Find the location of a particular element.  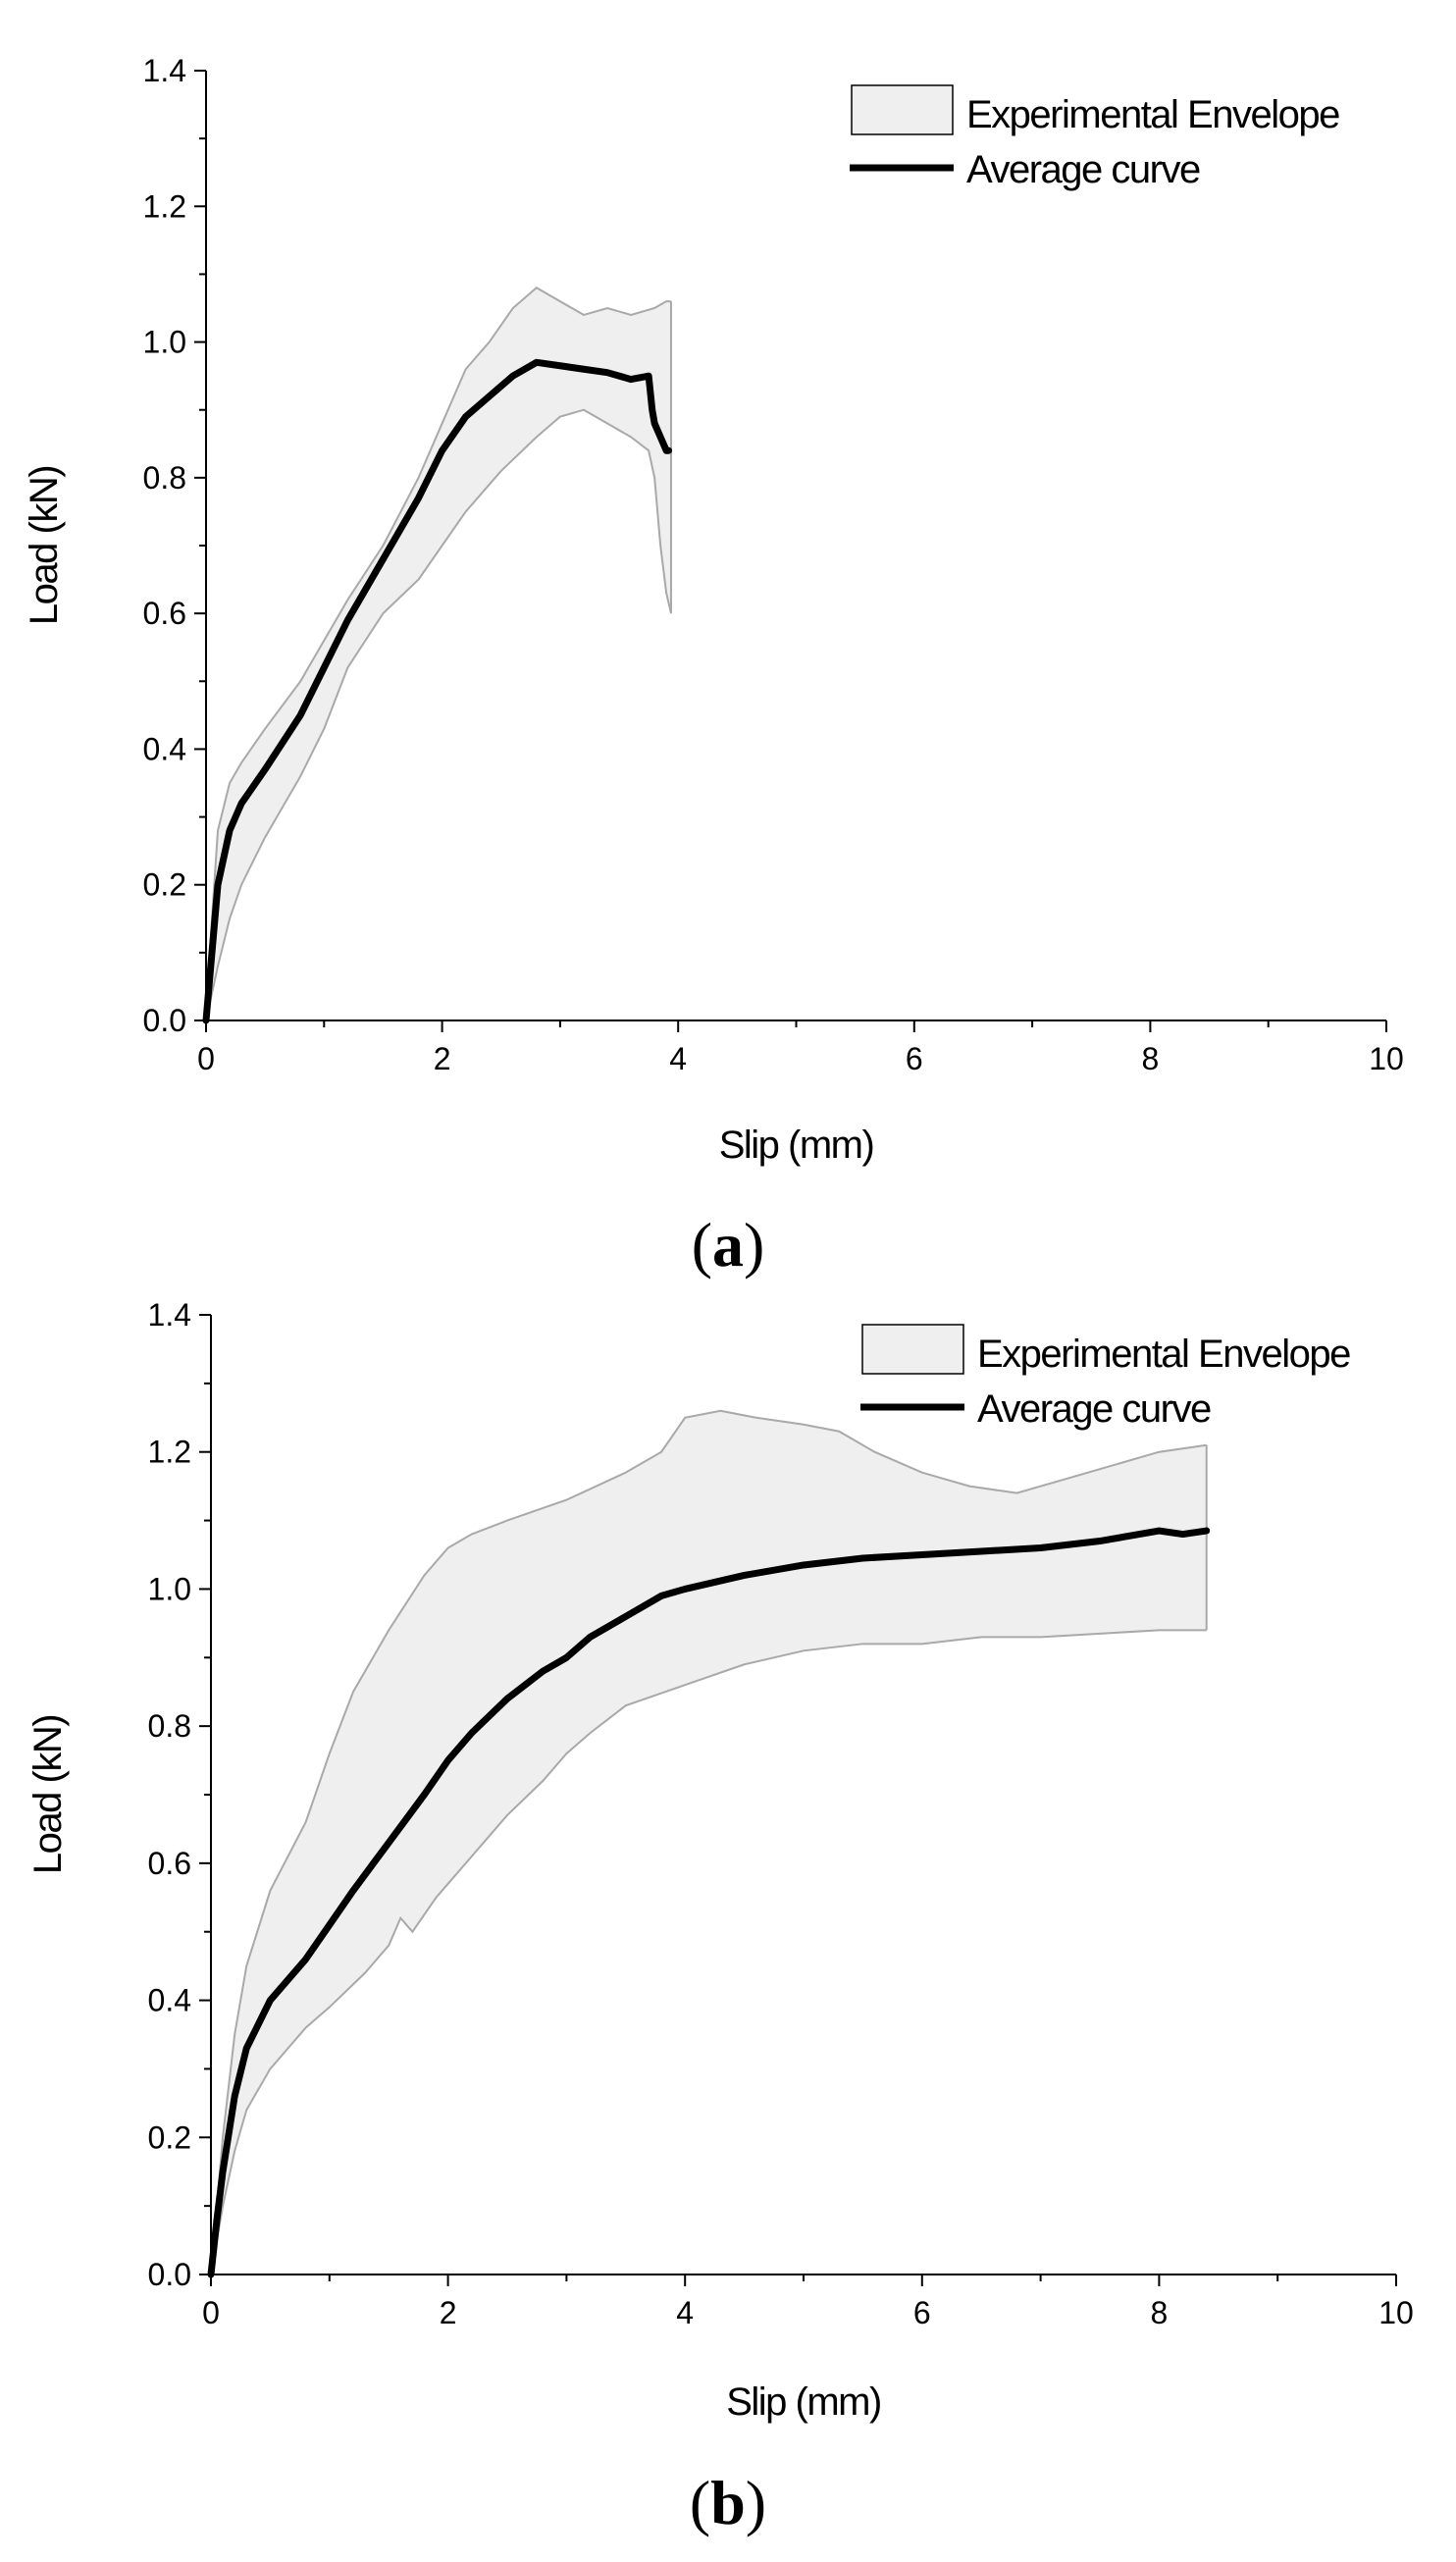

chart-b-y-tick-label: 1.2 is located at coordinates (169, 1452).